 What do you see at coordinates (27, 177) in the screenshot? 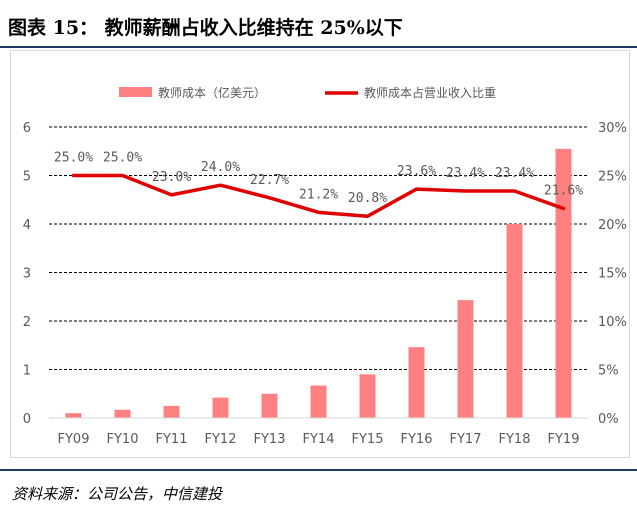
I see `y-left-tick-label: 5` at bounding box center [27, 177].